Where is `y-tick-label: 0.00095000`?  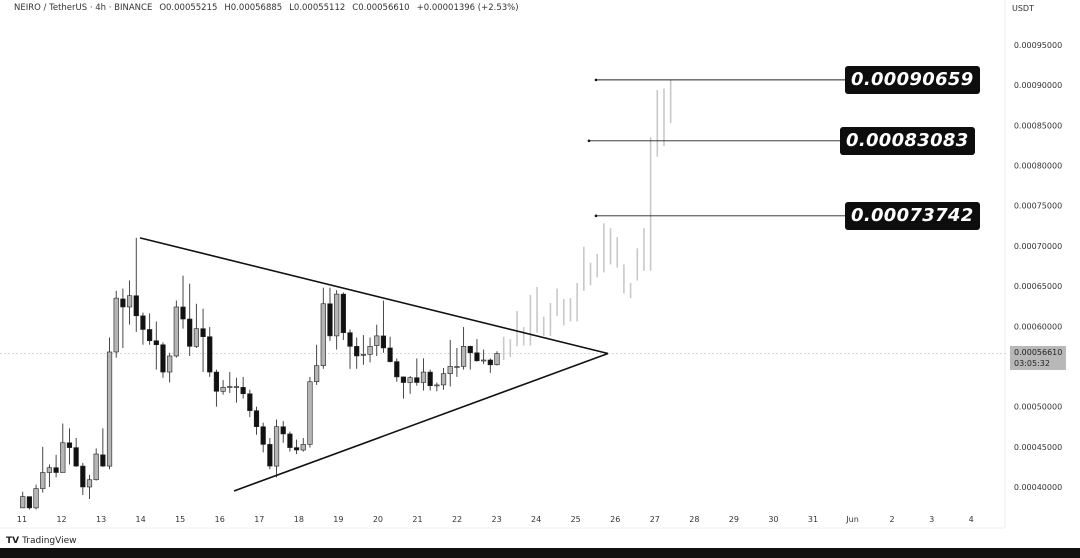 y-tick-label: 0.00095000 is located at coordinates (1038, 45).